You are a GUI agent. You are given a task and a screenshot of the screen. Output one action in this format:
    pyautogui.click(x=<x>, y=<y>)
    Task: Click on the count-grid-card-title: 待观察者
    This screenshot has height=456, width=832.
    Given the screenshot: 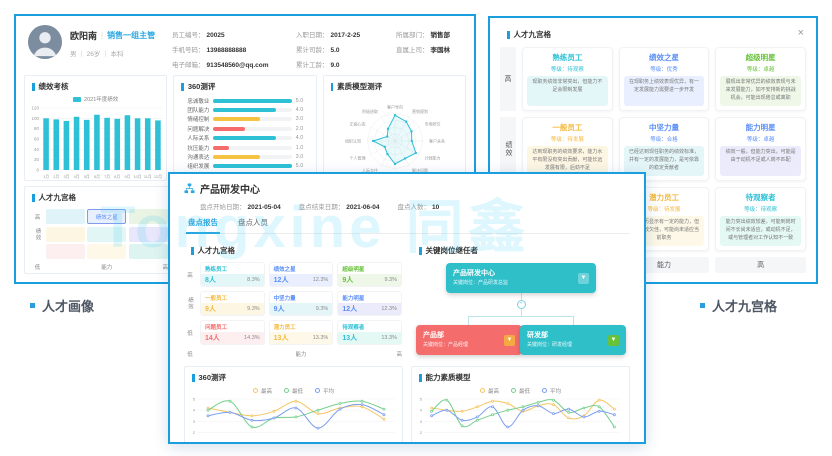 What is the action you would take?
    pyautogui.click(x=369, y=326)
    